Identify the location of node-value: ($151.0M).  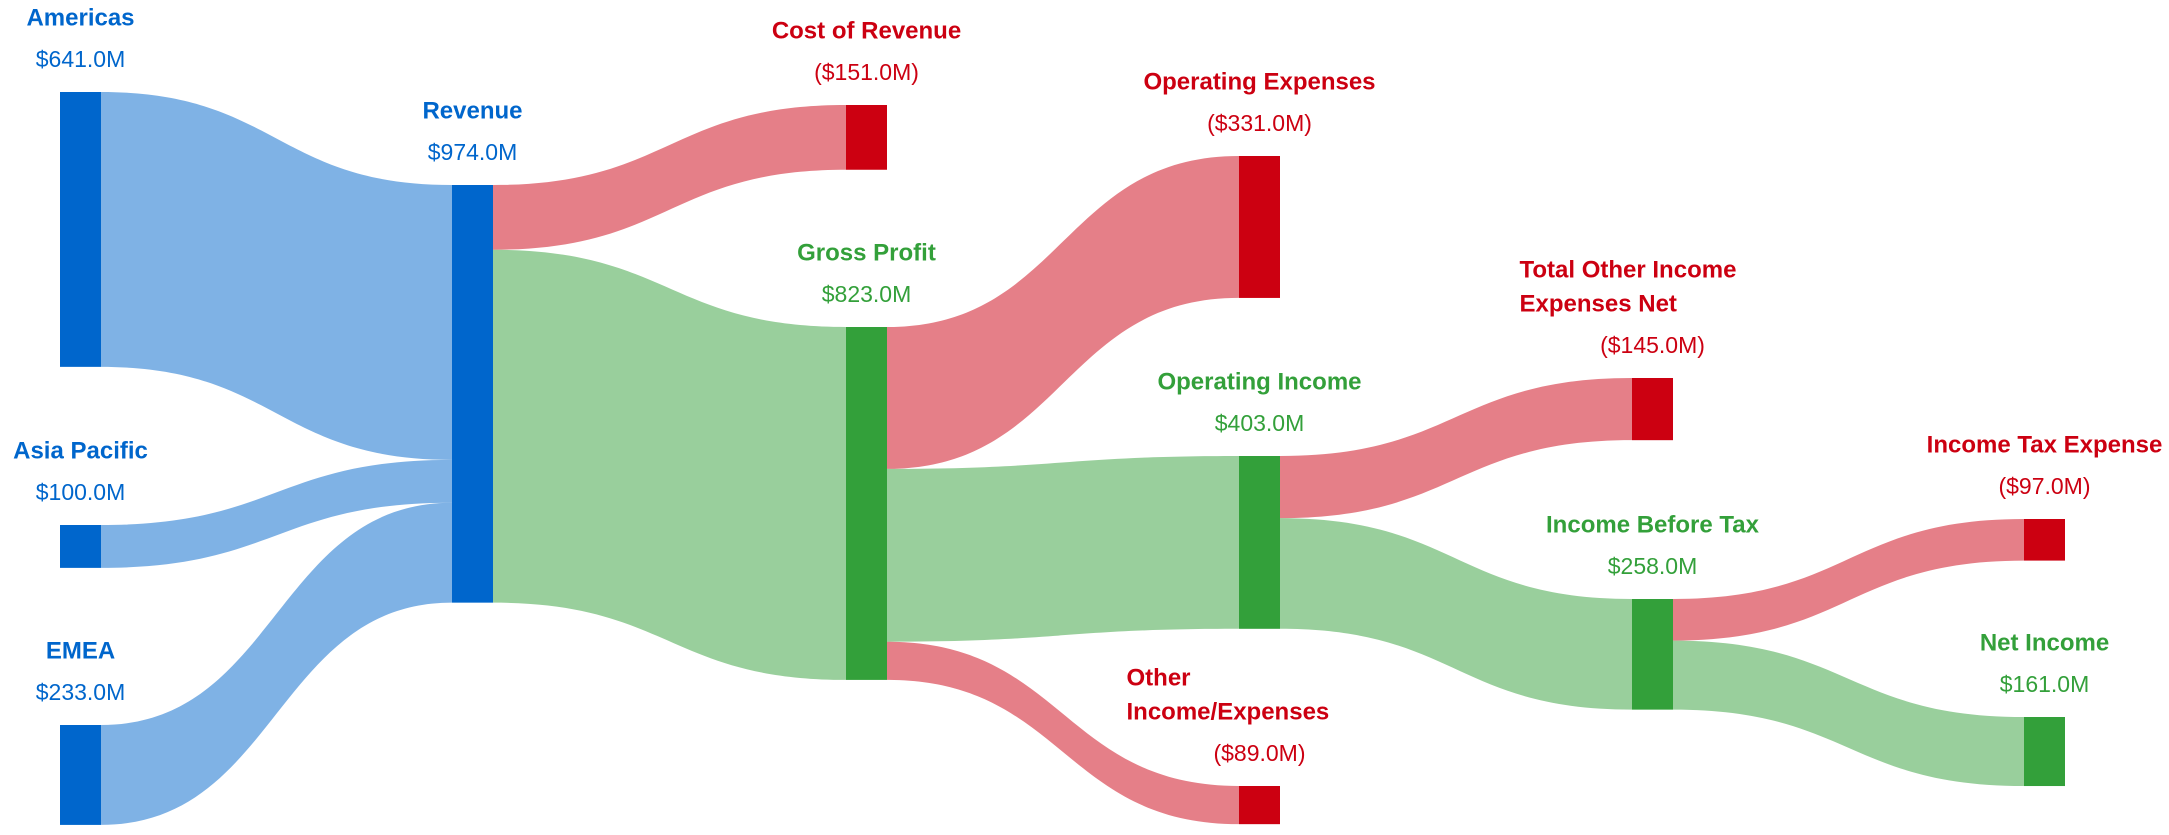
(866, 72).